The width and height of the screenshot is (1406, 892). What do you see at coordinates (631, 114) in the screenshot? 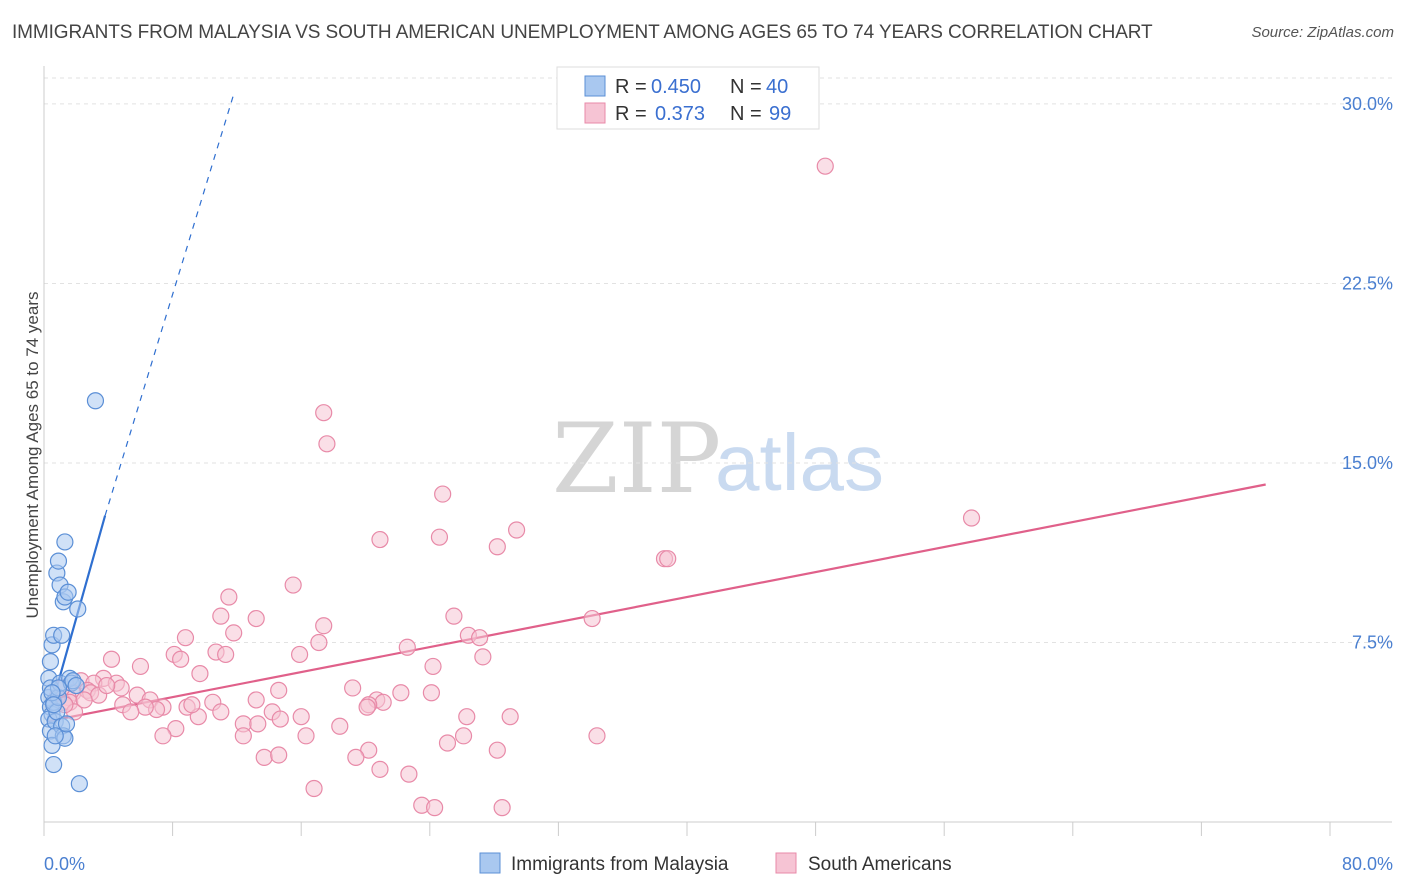
I see `legend-r-label-2: R =` at bounding box center [631, 114].